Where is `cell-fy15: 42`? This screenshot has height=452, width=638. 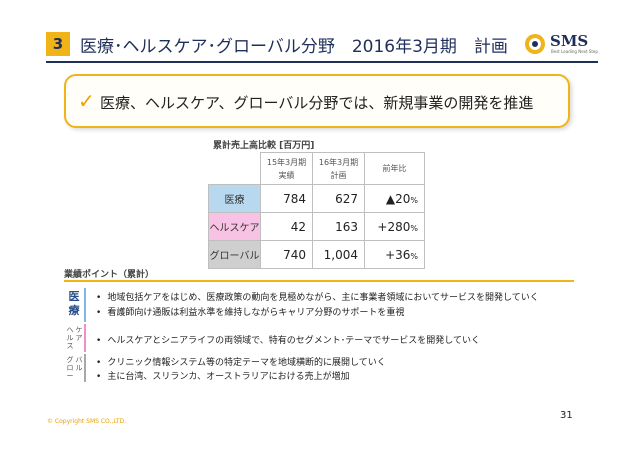
cell-fy15: 42 is located at coordinates (286, 226).